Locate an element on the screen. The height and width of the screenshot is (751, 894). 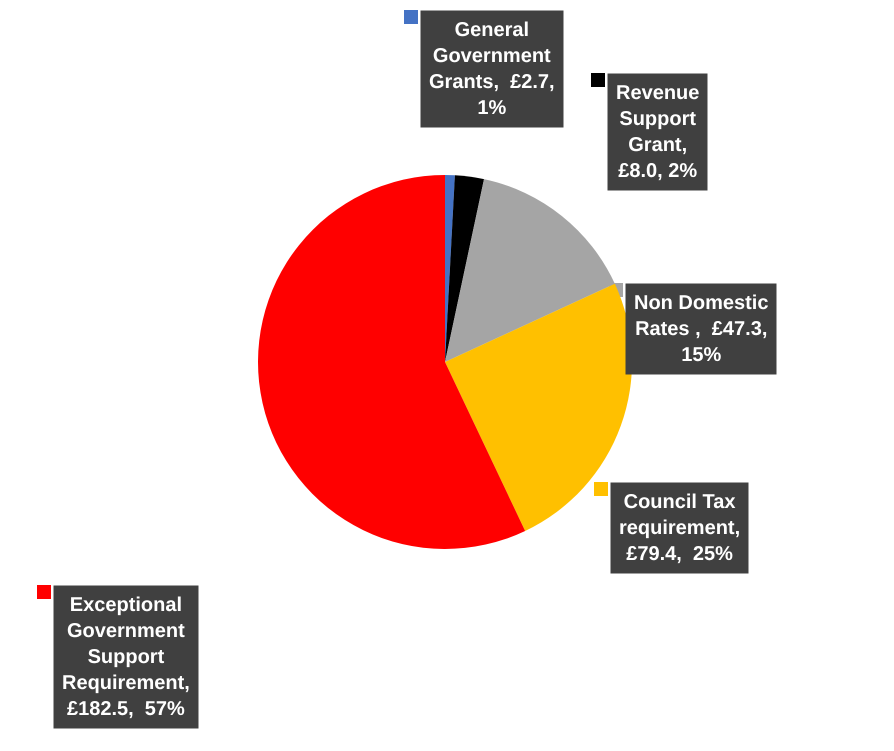
legend-label: Revenue Support Grant, £8.0, 2% is located at coordinates (658, 132).